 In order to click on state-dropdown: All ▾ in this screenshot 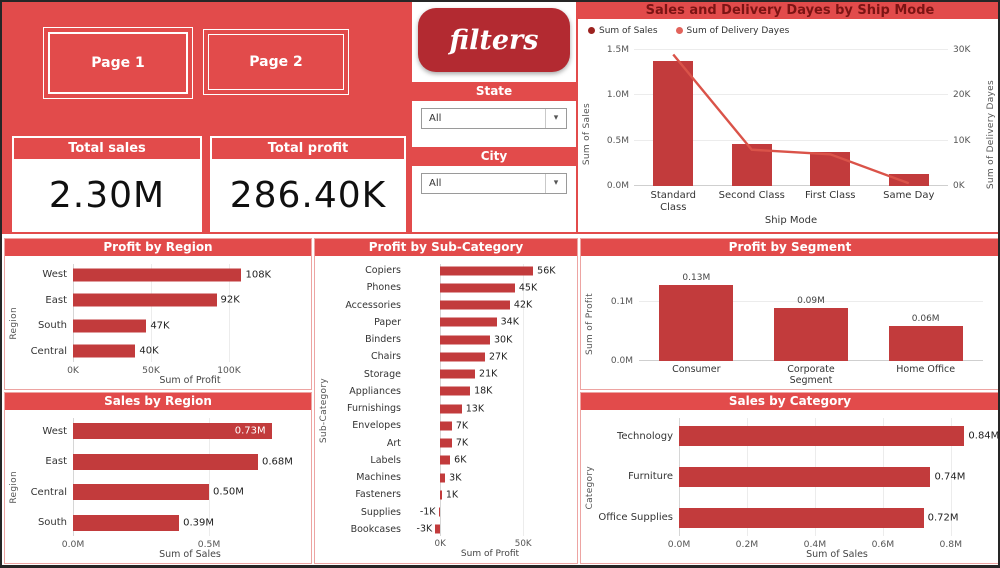, I will do `click(494, 118)`.